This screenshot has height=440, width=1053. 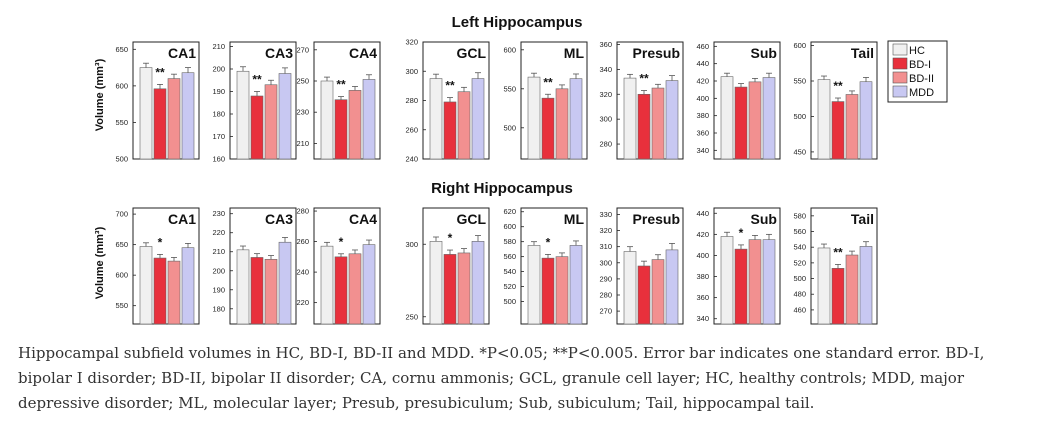 I want to click on y-tick-label: 220, so click(x=218, y=232).